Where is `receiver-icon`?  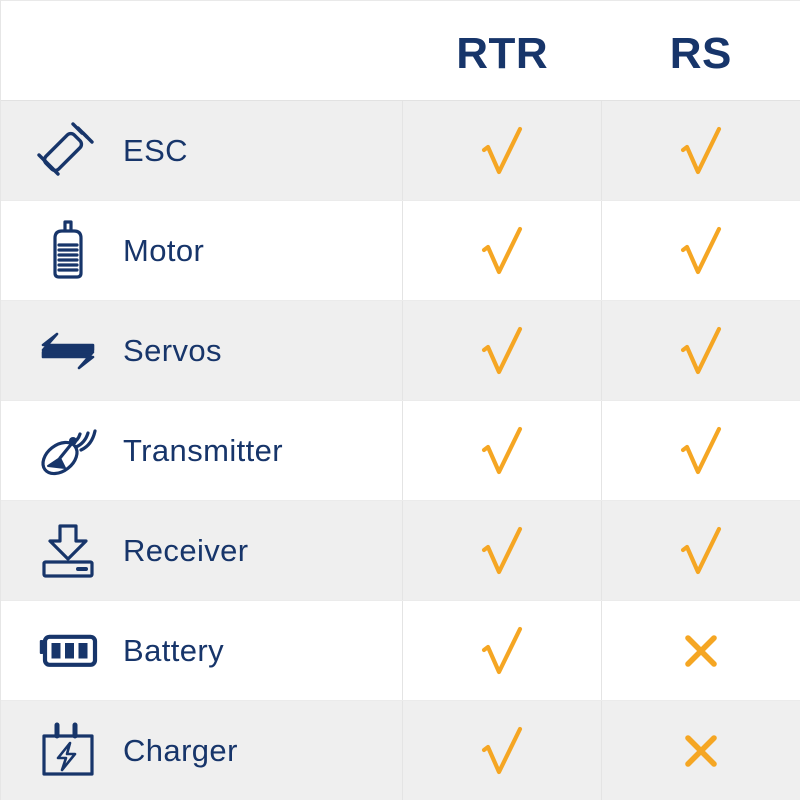
receiver-icon is located at coordinates (68, 551).